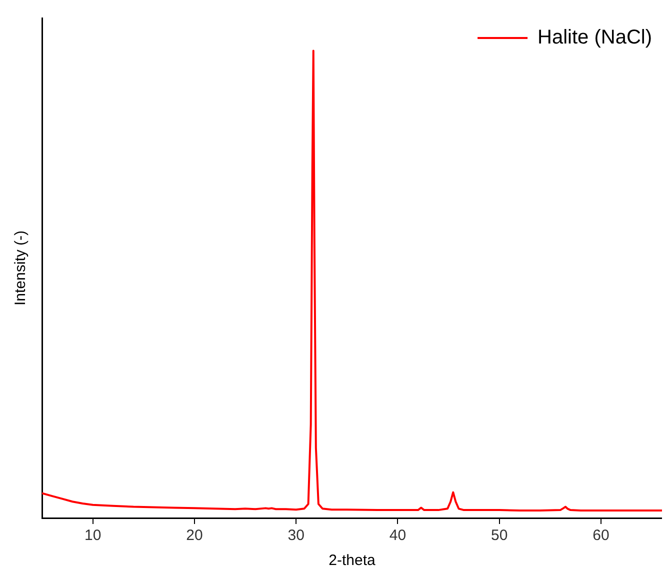  What do you see at coordinates (194, 535) in the screenshot?
I see `x-tick-label: 20` at bounding box center [194, 535].